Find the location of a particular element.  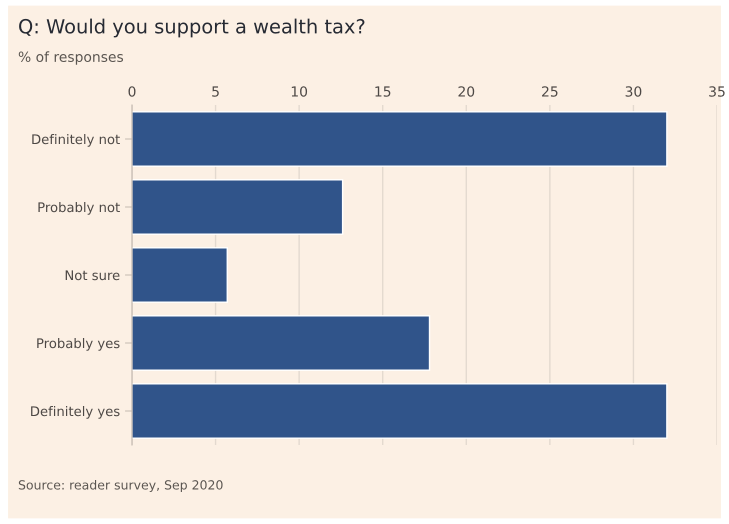

y-tick-label: Definitely not is located at coordinates (76, 140).